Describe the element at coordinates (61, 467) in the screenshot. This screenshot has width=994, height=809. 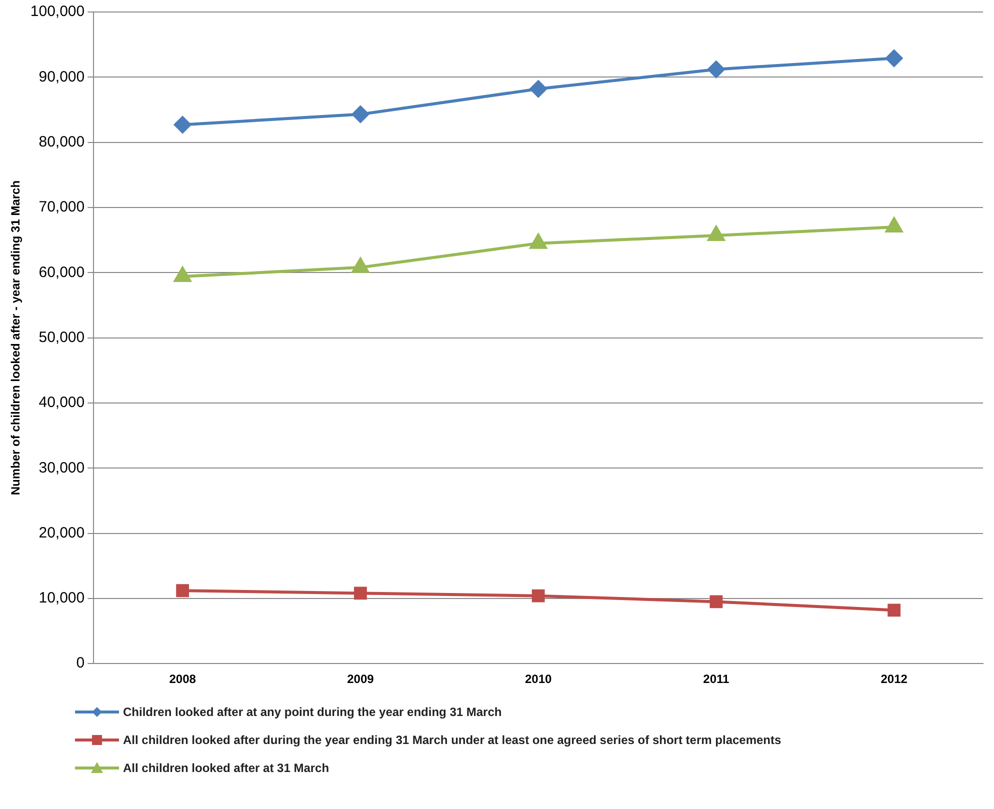
I see `y-tick-label: 30,000` at that location.